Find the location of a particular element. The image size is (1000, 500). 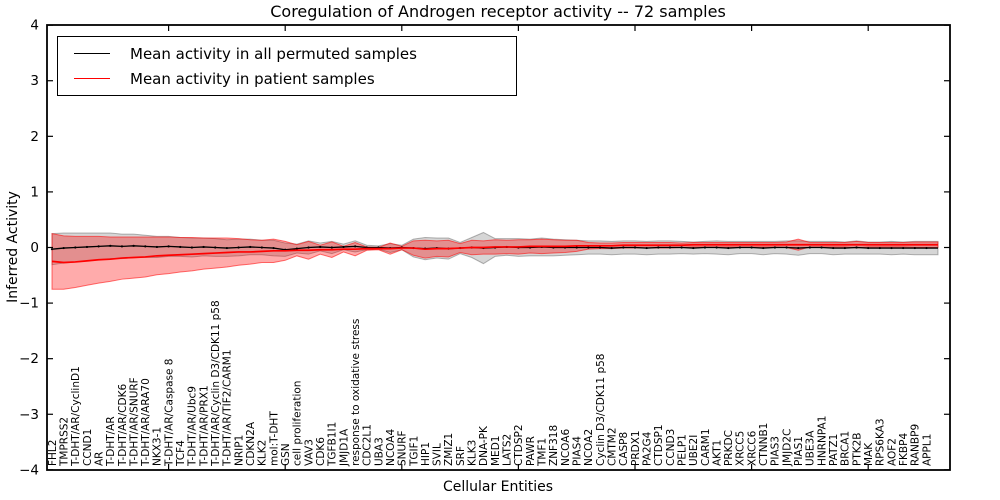

x-category-label: UBA3 is located at coordinates (379, 451).